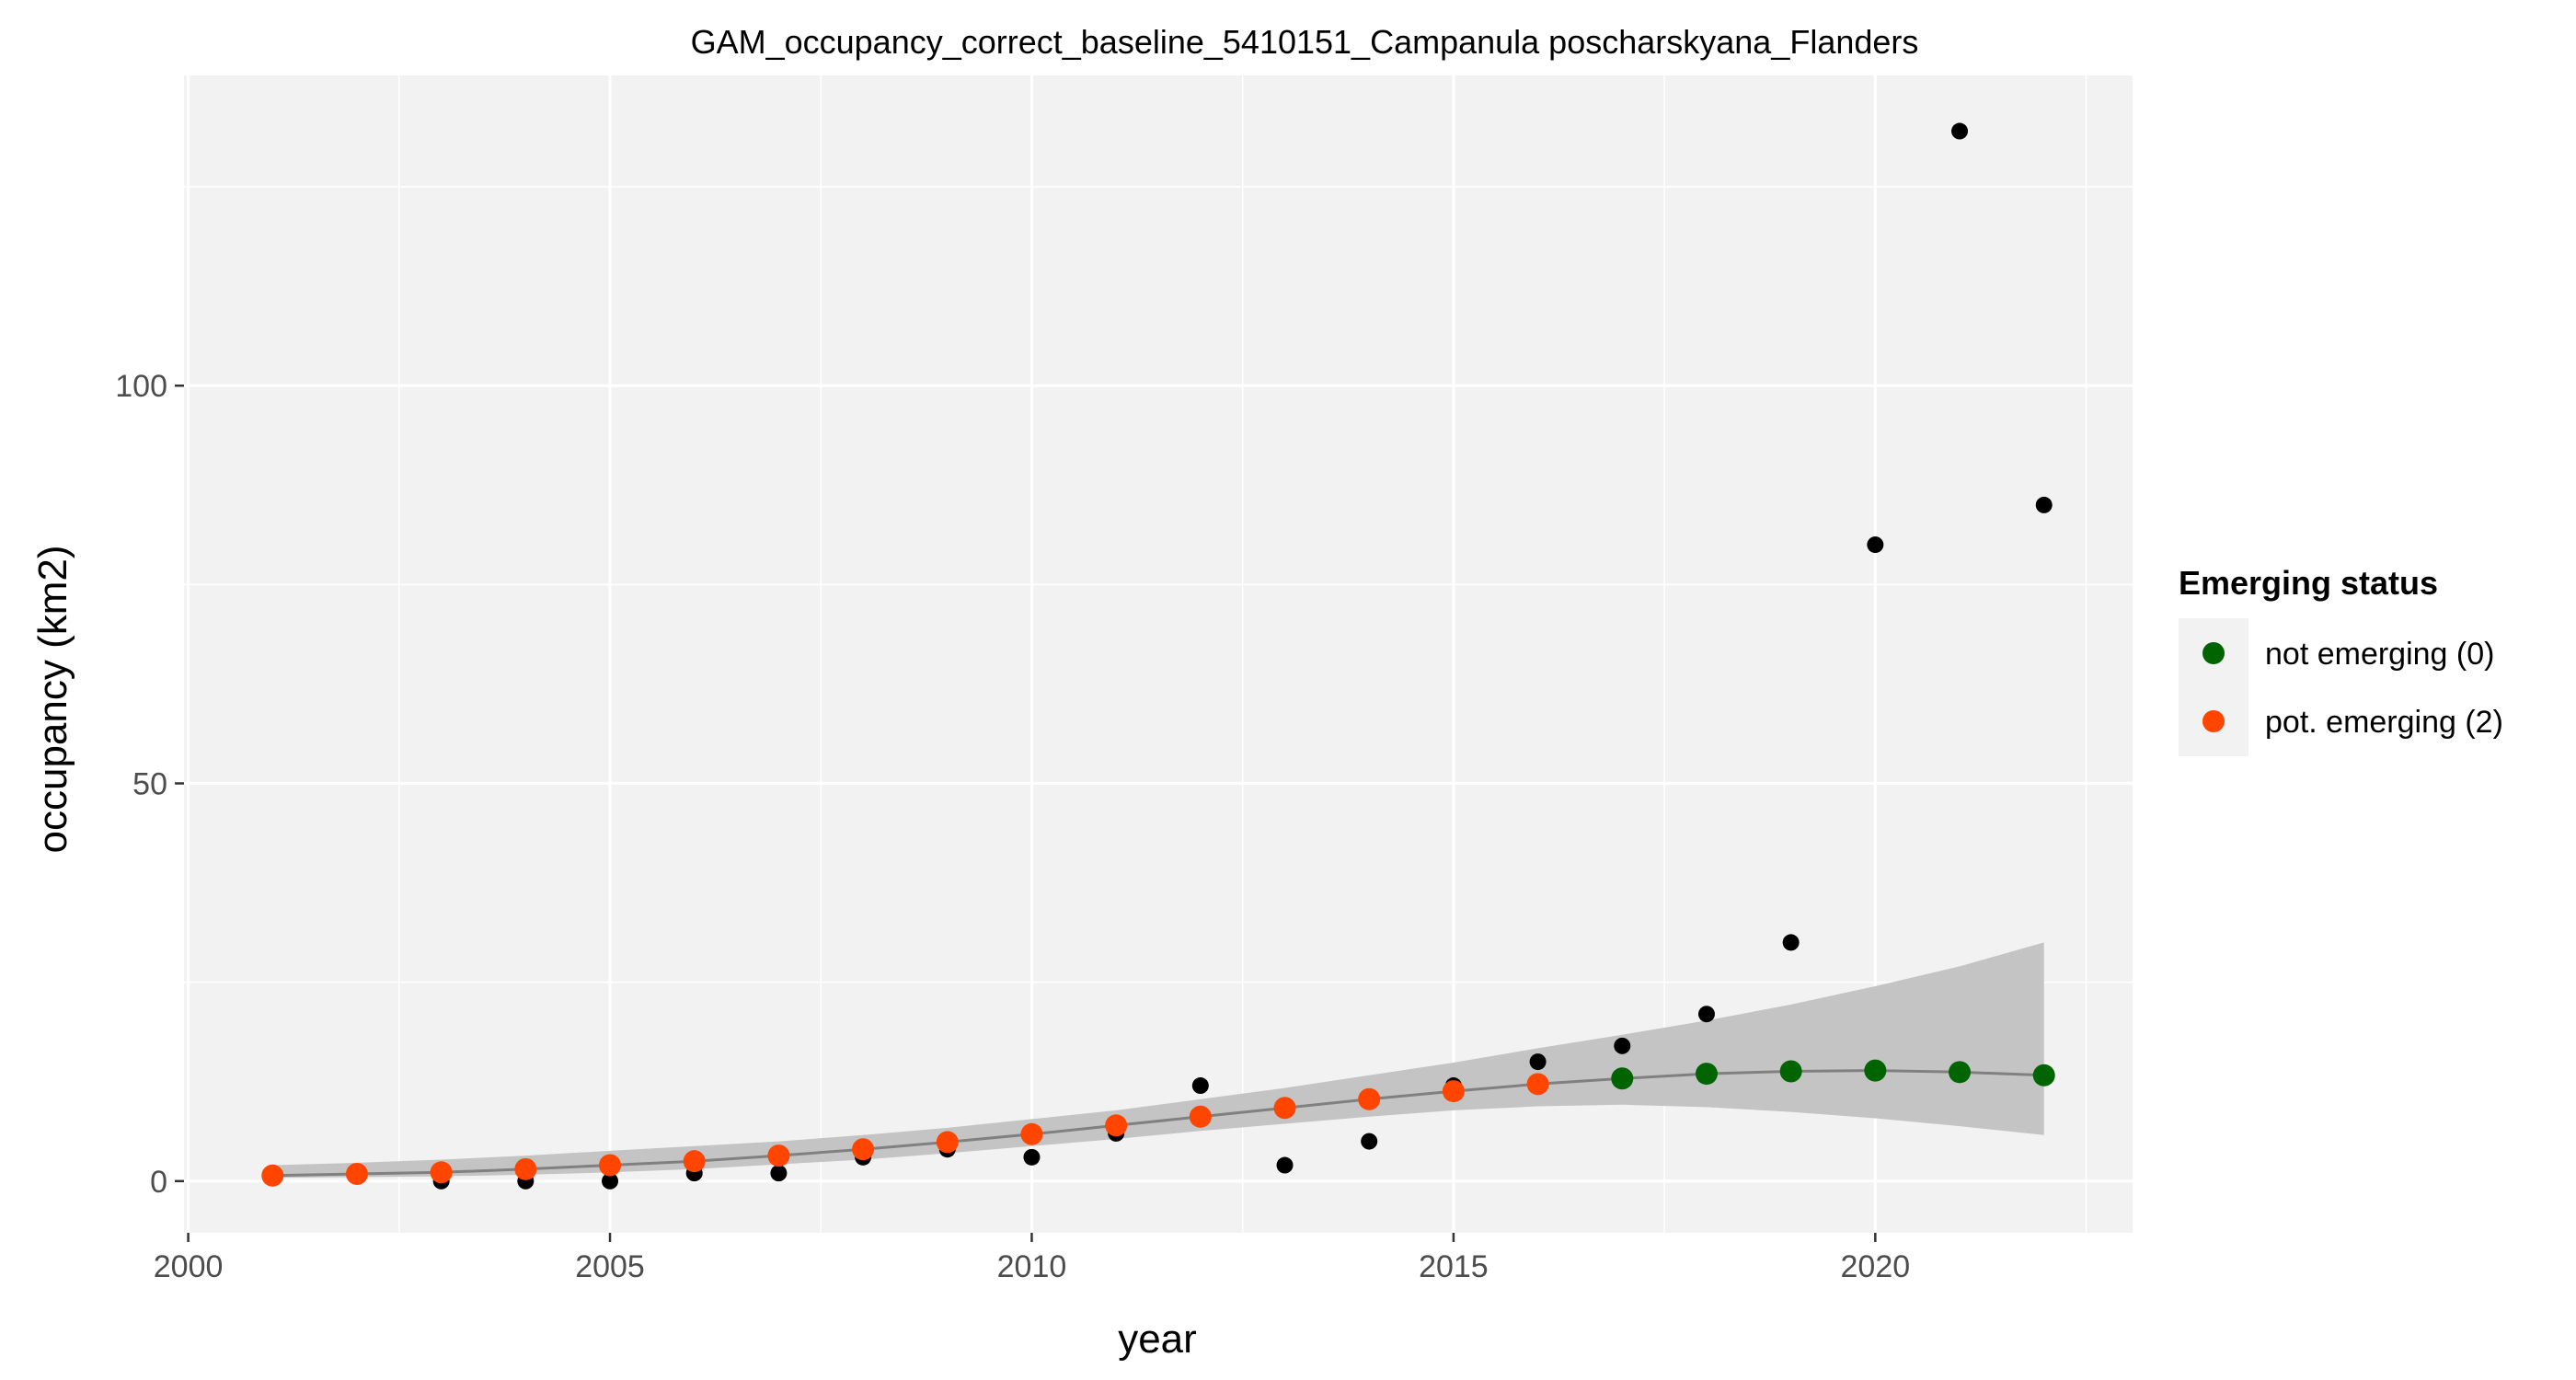  I want to click on x-tick-label: 2015, so click(1454, 1266).